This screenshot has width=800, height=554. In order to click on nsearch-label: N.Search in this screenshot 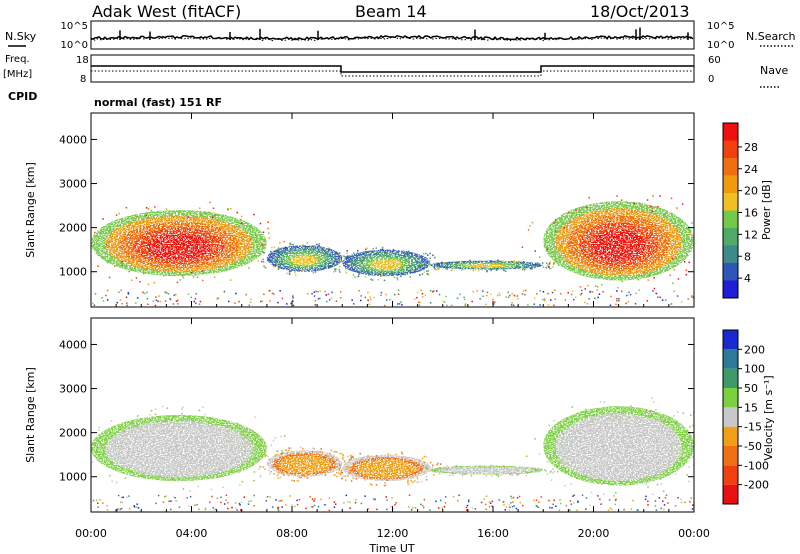, I will do `click(771, 36)`.